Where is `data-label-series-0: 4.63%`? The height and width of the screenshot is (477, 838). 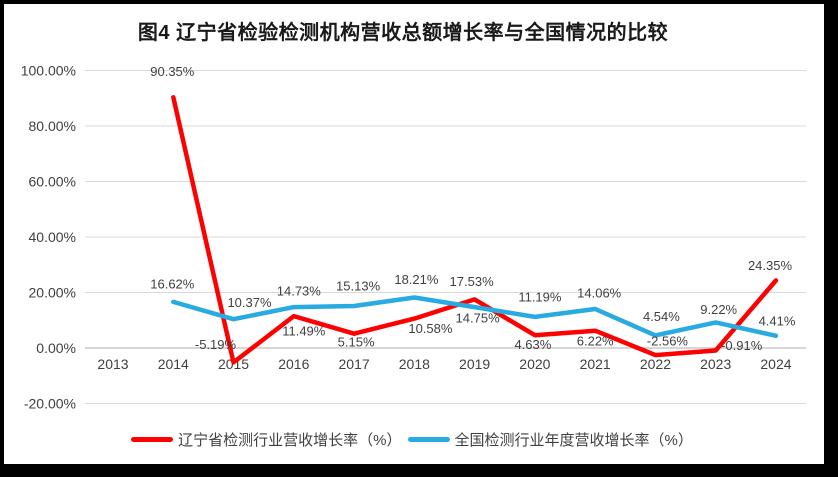 data-label-series-0: 4.63% is located at coordinates (532, 344).